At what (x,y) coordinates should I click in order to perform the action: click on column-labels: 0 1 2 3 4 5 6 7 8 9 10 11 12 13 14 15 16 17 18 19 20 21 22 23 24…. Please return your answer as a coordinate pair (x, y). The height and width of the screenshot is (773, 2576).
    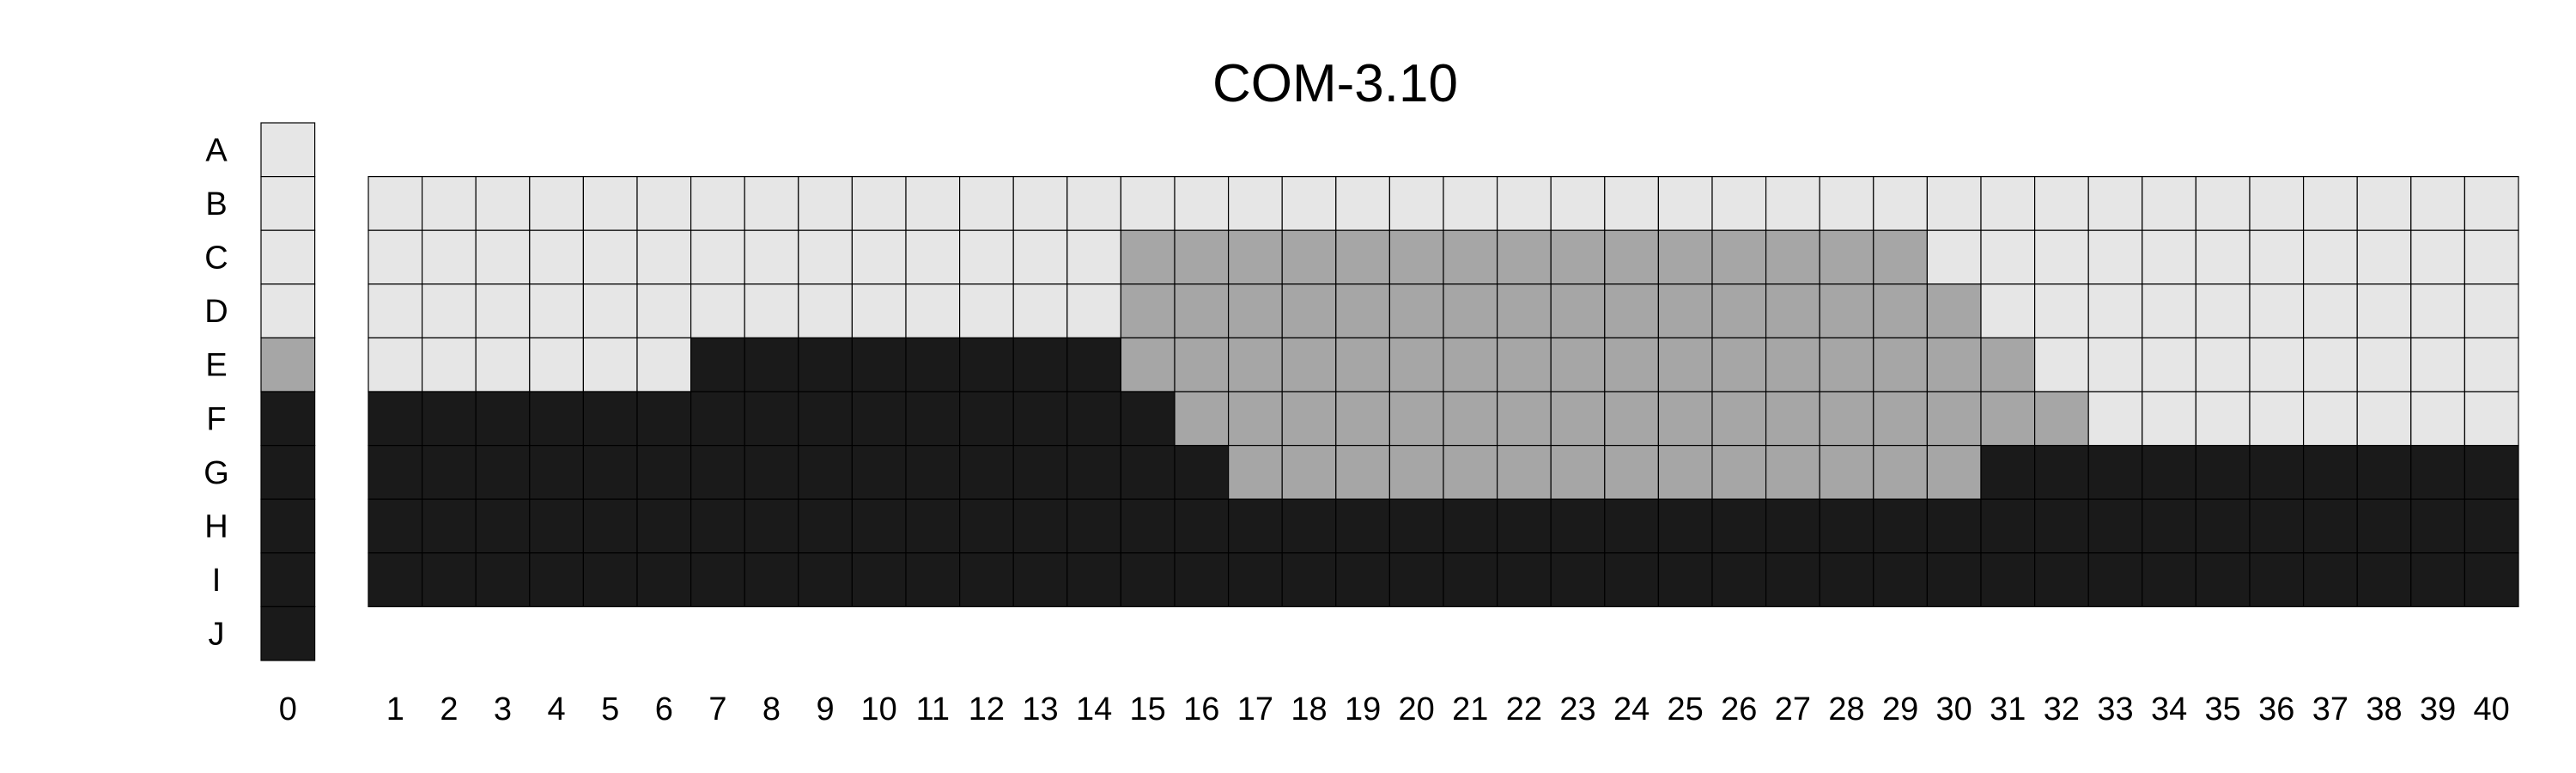
    Looking at the image, I should click on (1394, 709).